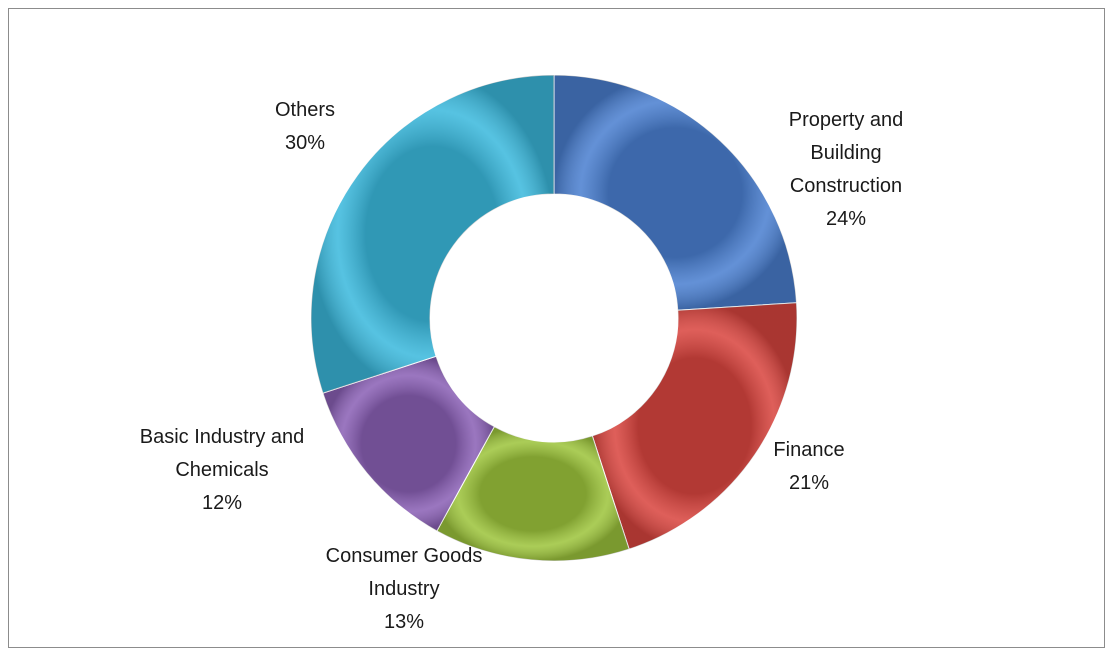 The image size is (1106, 648). I want to click on percent-label: 13%, so click(404, 621).